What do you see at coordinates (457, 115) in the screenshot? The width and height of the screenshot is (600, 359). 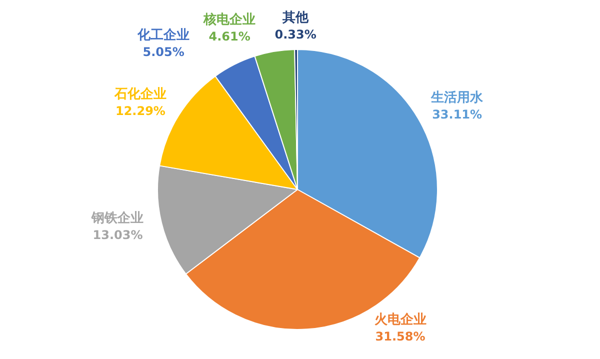 I see `data-label: 33.11%` at bounding box center [457, 115].